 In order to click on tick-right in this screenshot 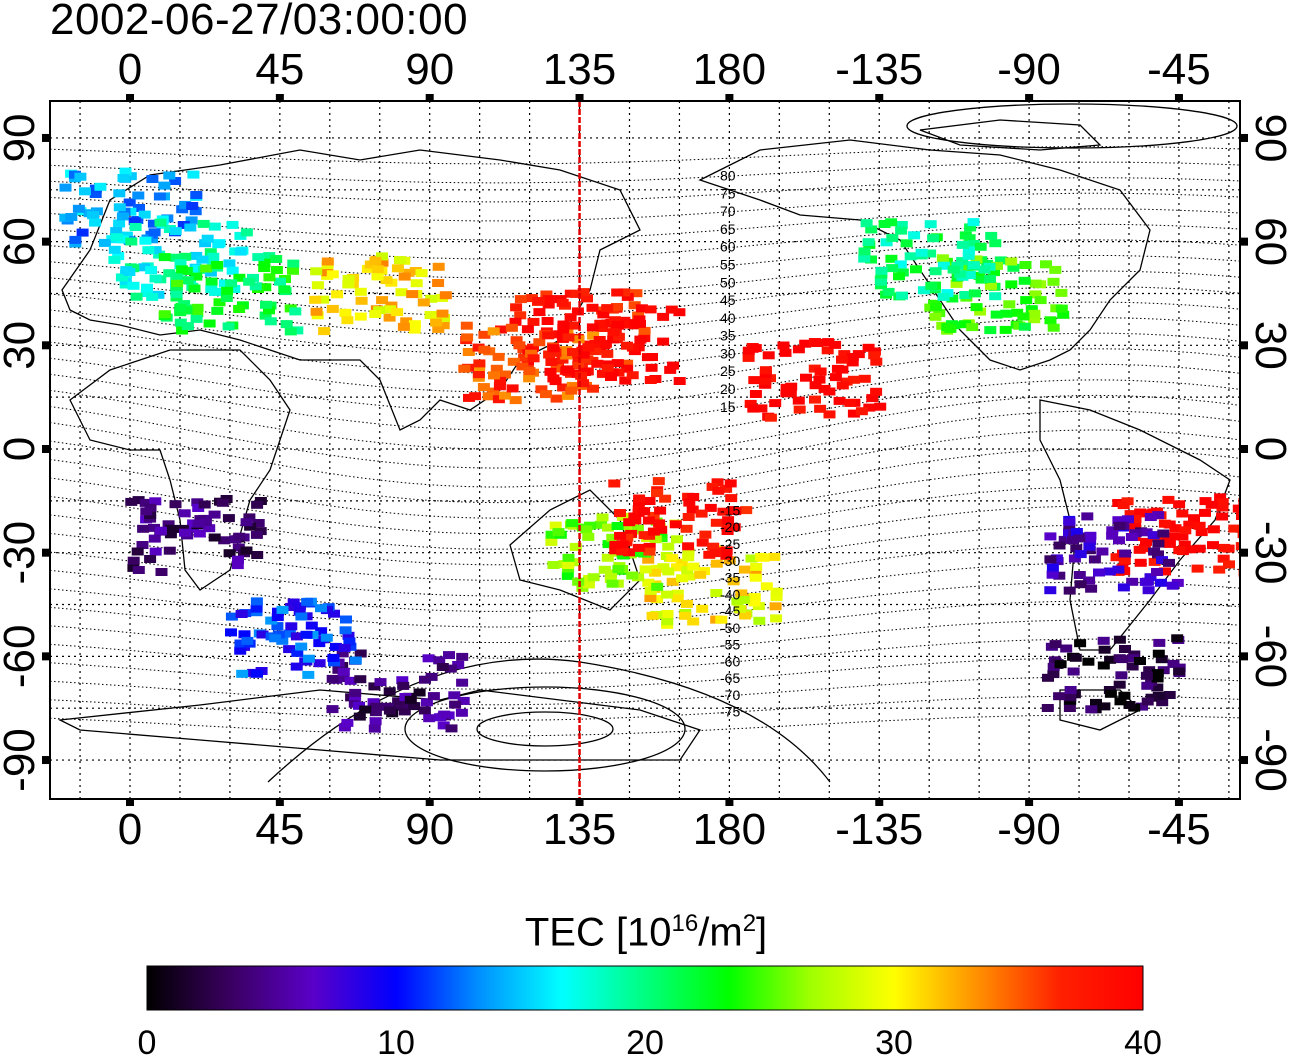, I will do `click(1244, 241)`.